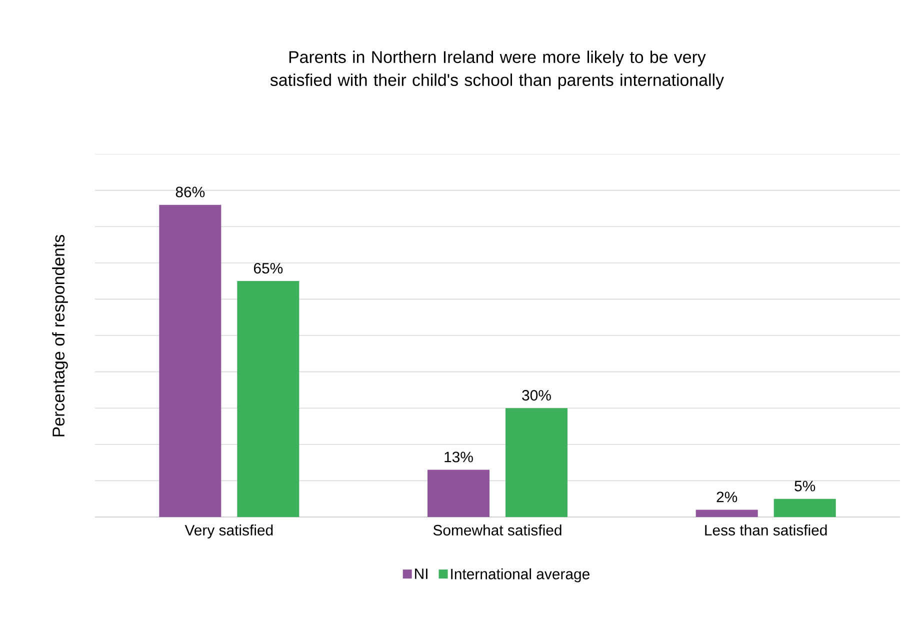  Describe the element at coordinates (766, 530) in the screenshot. I see `x-tick-label: Less than satisfied` at that location.